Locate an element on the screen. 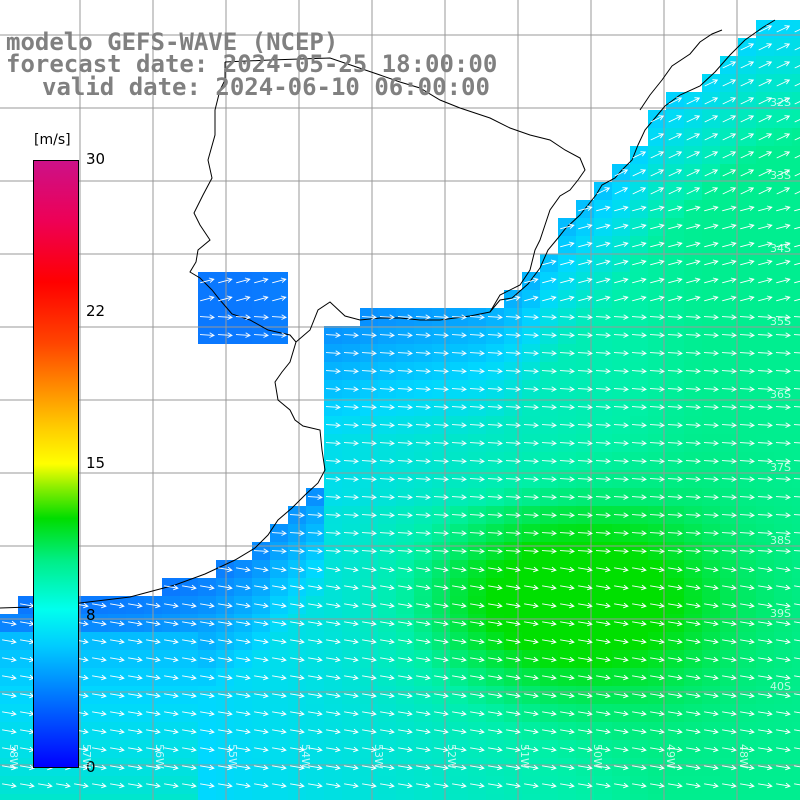  latitude-label: 40S is located at coordinates (780, 686).